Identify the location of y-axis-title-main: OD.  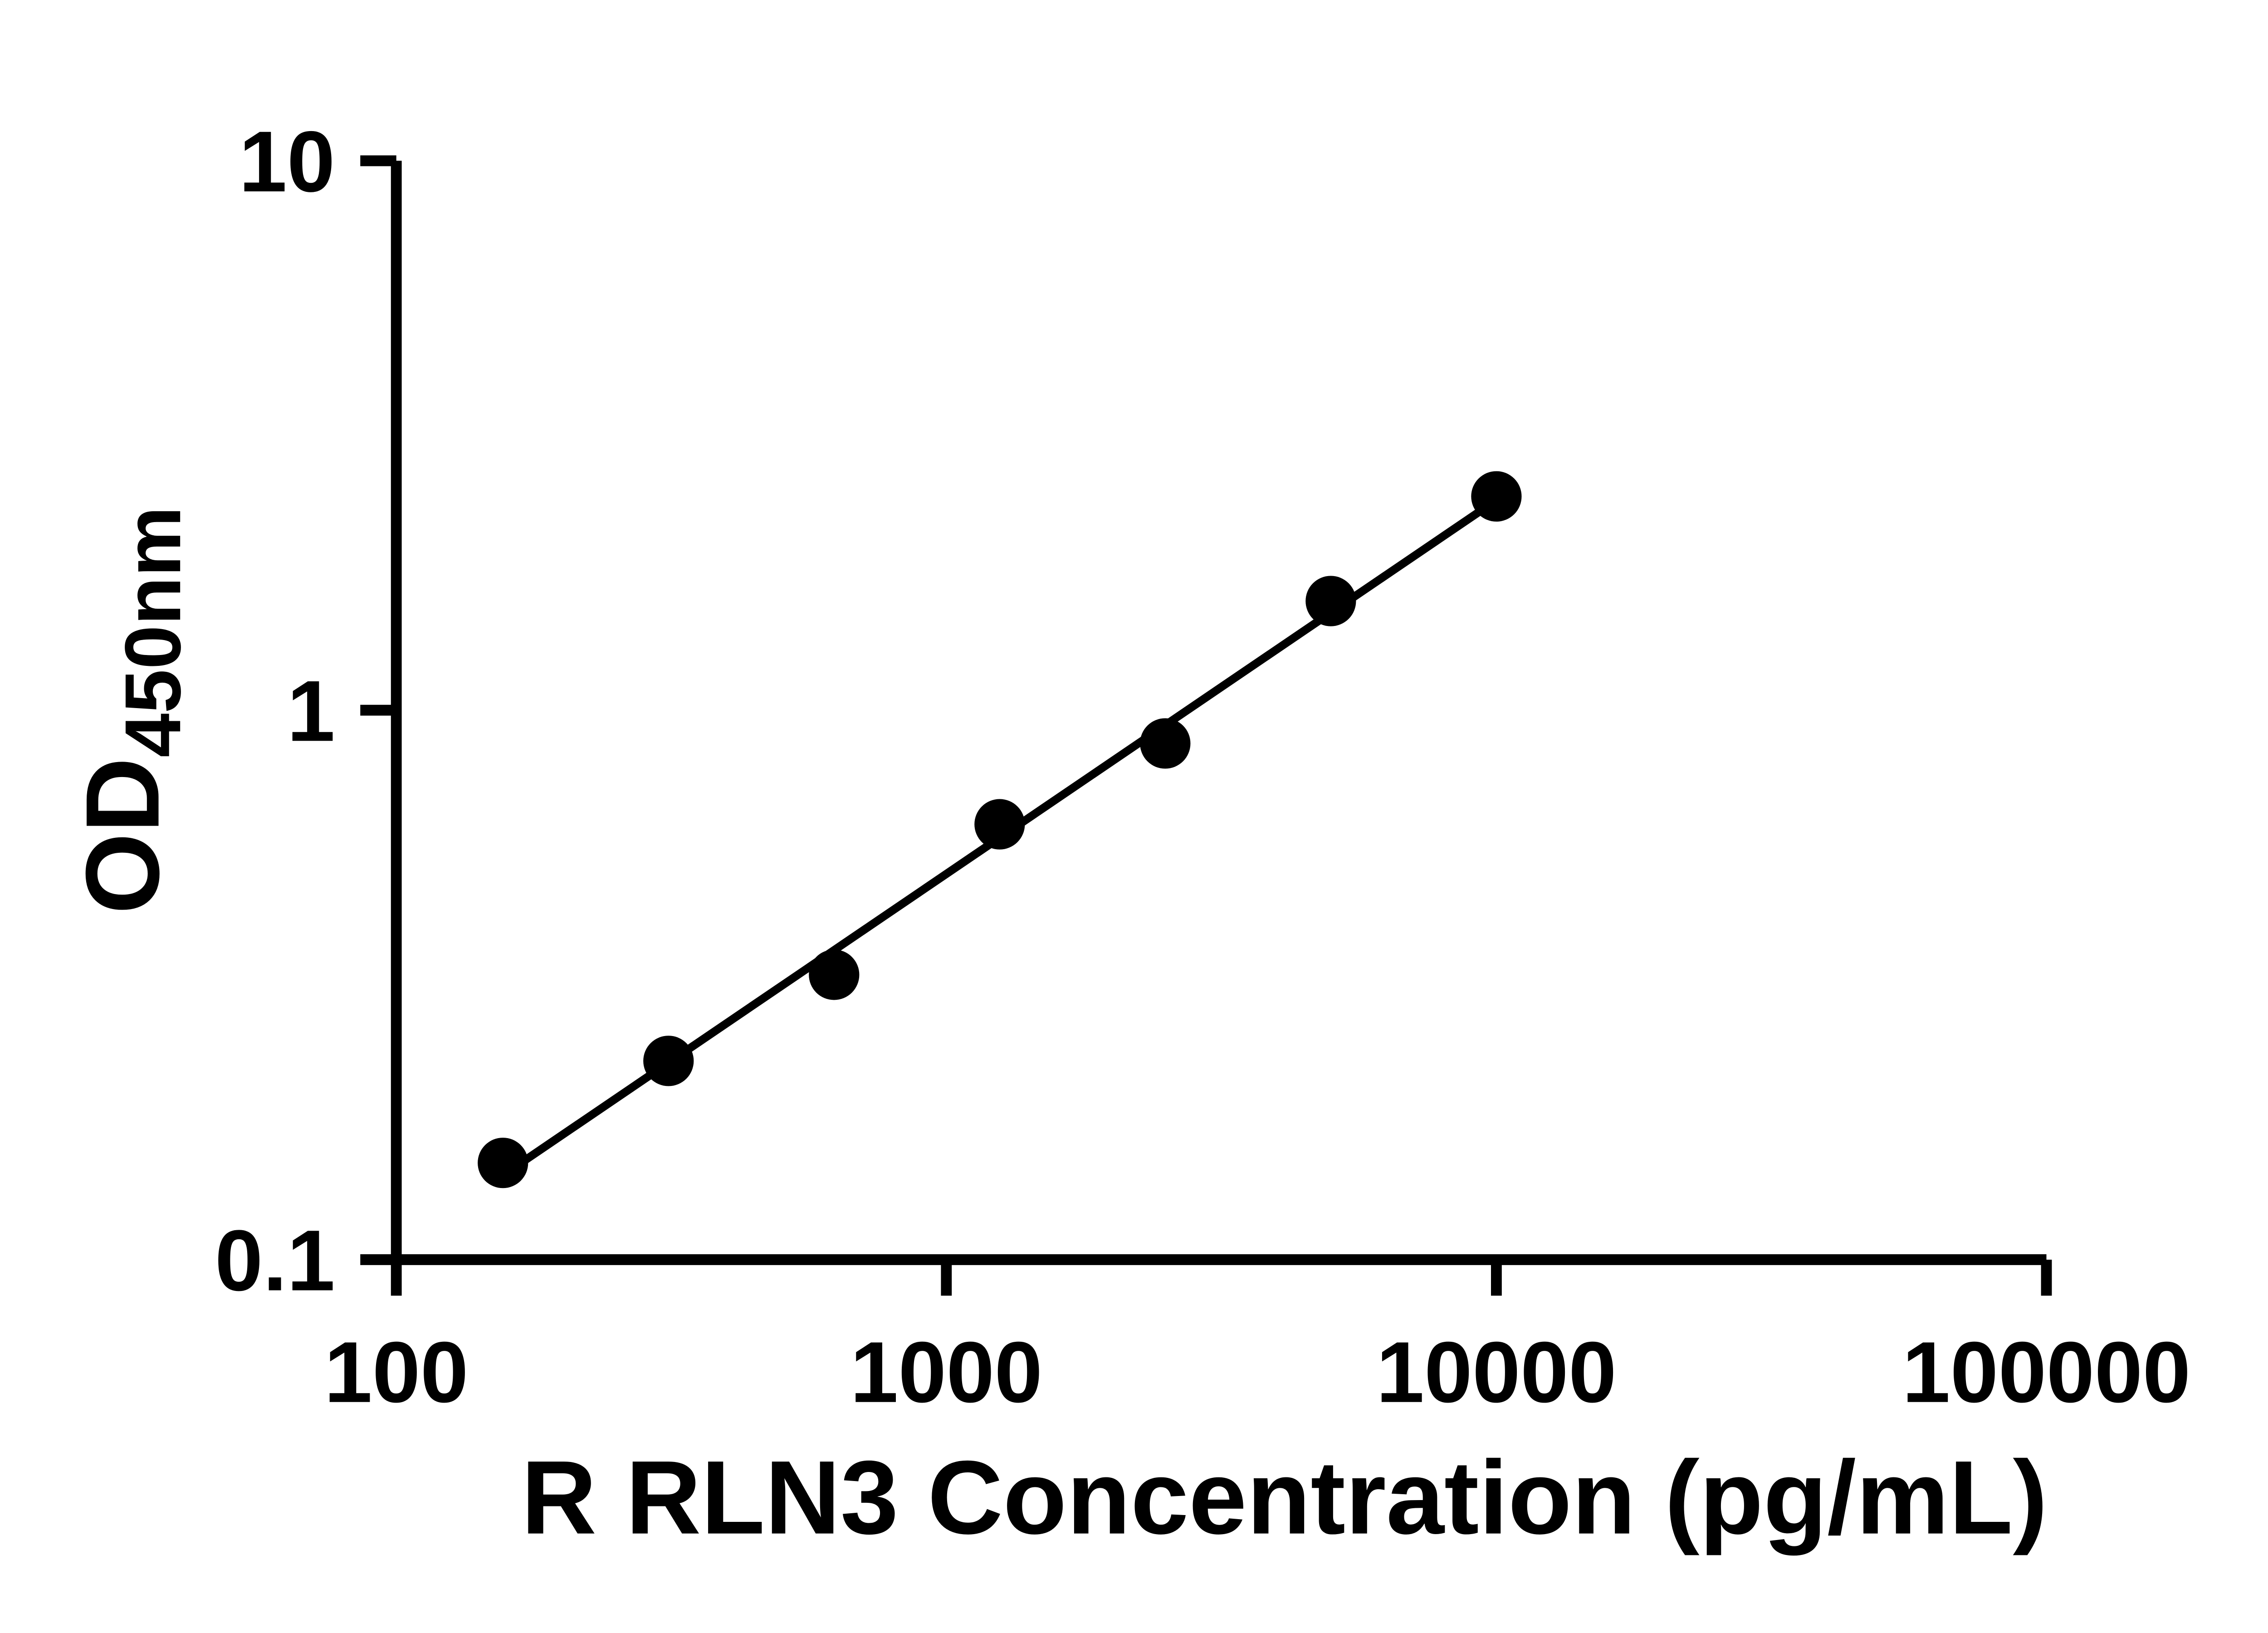
(123, 836).